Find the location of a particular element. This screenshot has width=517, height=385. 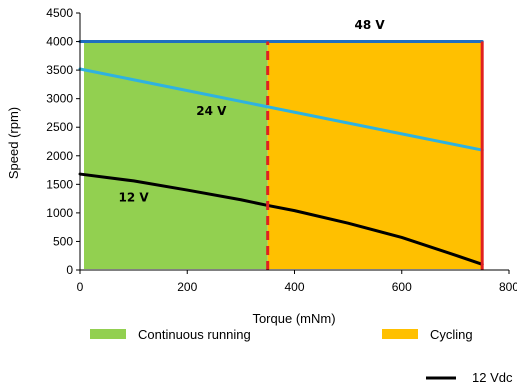

x-tick-label: 400 is located at coordinates (294, 287).